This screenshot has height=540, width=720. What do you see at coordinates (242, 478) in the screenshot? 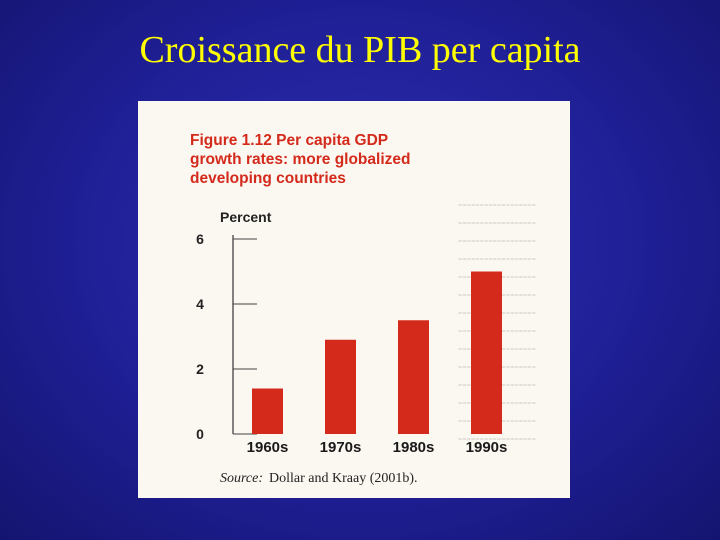
I see `source-label: Source:` at bounding box center [242, 478].